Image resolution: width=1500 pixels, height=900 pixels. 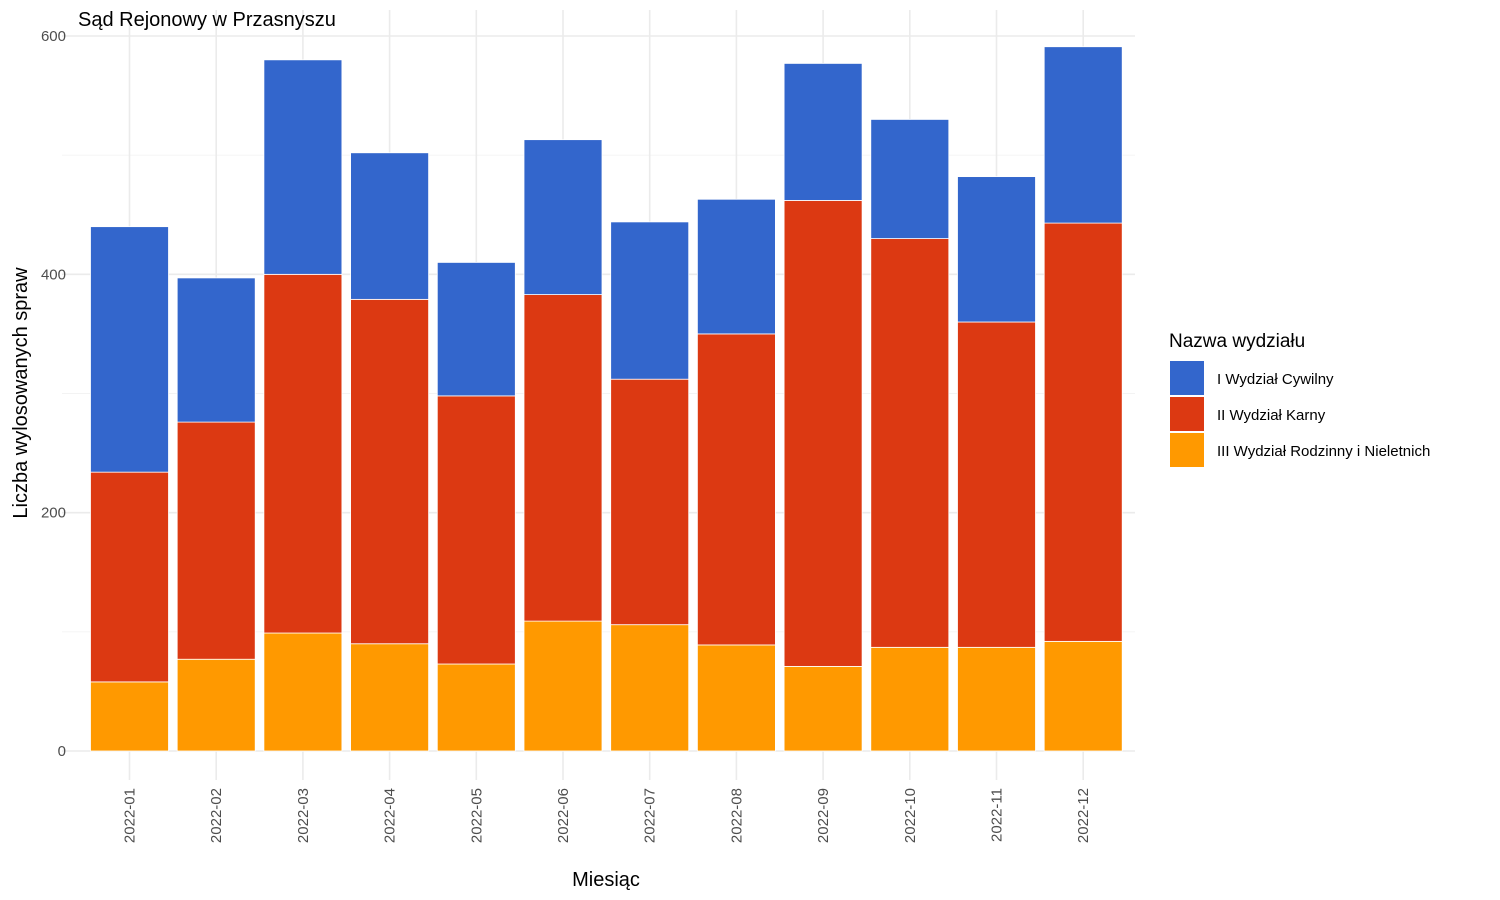 I want to click on legend-title: Nazwa wydziału, so click(x=1237, y=341).